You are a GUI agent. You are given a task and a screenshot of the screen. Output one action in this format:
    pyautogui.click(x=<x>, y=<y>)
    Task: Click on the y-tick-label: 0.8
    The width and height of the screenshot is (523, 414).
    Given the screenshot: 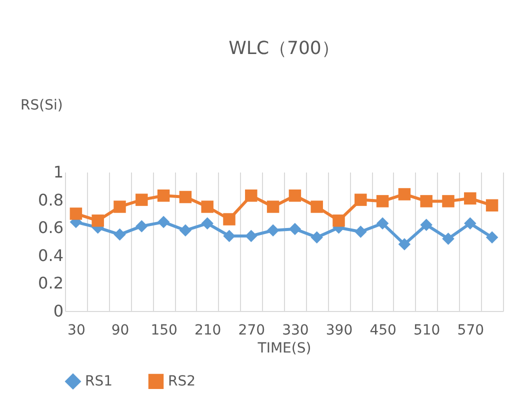 What is the action you would take?
    pyautogui.click(x=51, y=200)
    